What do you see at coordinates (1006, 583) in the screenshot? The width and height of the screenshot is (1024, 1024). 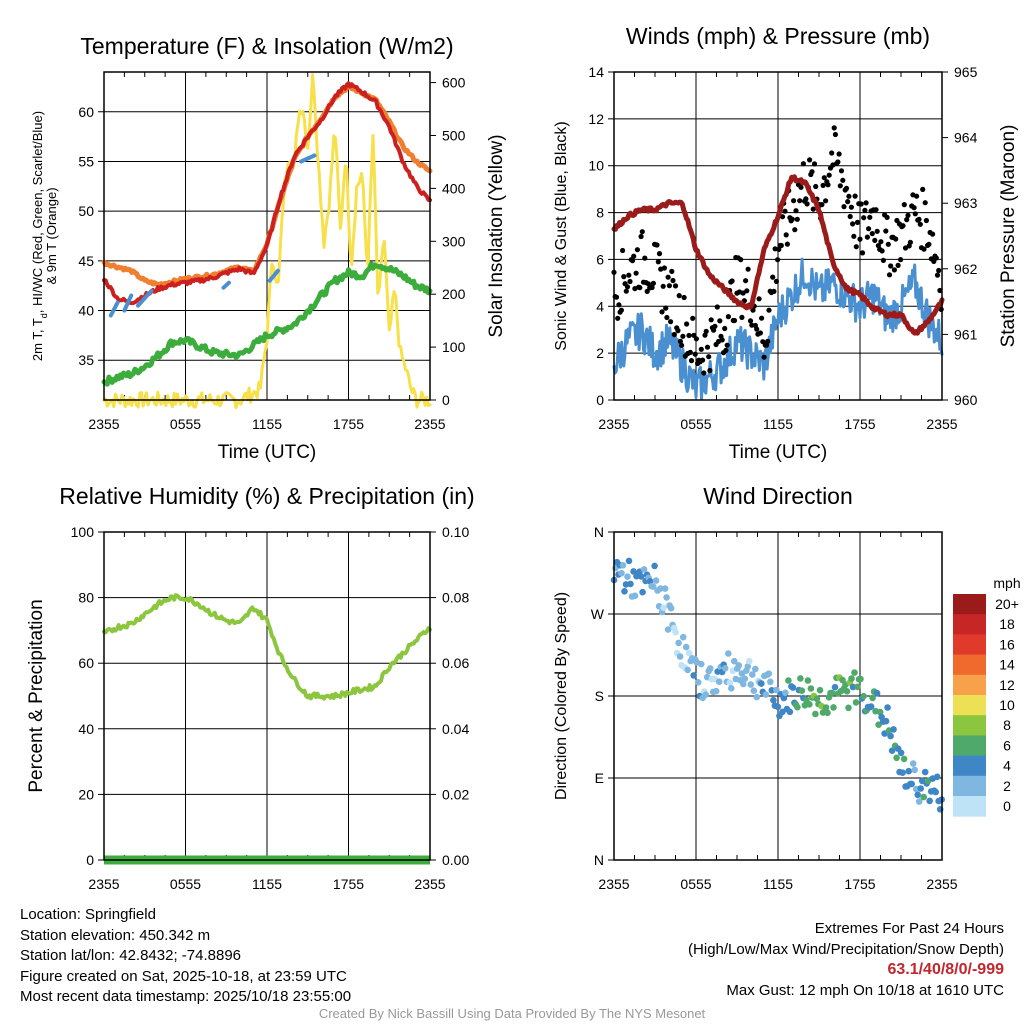 I see `legend-title: mph` at bounding box center [1006, 583].